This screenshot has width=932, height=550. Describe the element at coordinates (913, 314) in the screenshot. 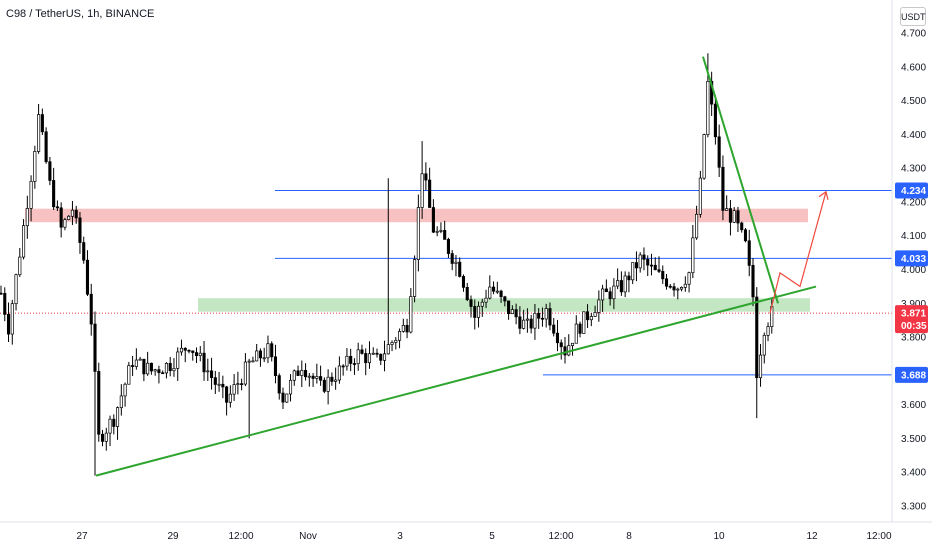

I see `last-price-value: 3.871` at that location.